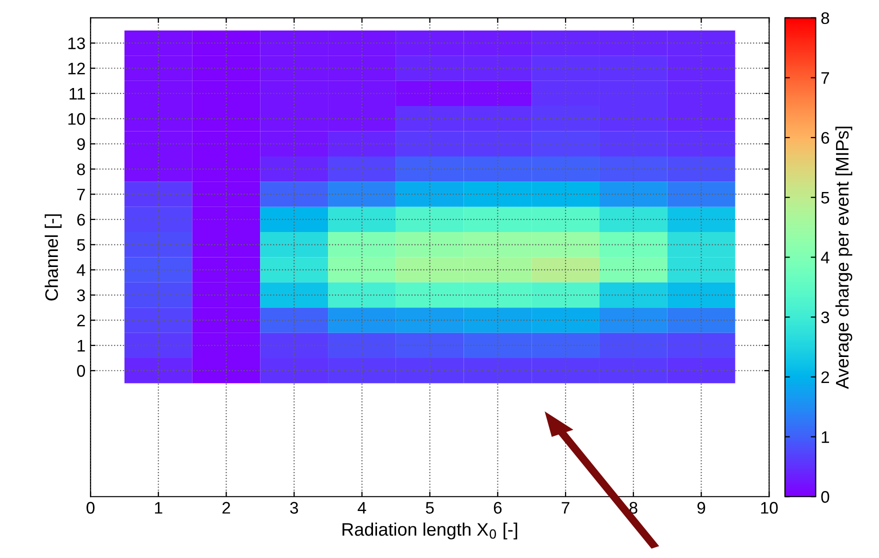  What do you see at coordinates (825, 78) in the screenshot?
I see `color-bar-label: 7` at bounding box center [825, 78].